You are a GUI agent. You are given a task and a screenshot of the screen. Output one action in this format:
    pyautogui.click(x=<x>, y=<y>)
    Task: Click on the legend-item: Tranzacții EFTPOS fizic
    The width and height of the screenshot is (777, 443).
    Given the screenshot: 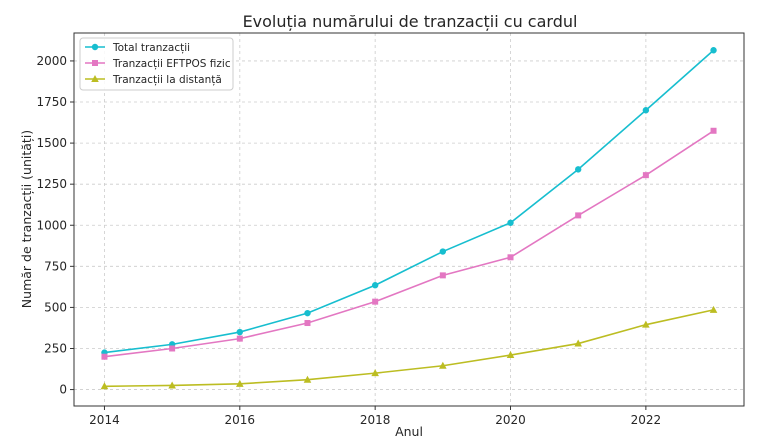 What is the action you would take?
    pyautogui.click(x=158, y=64)
    